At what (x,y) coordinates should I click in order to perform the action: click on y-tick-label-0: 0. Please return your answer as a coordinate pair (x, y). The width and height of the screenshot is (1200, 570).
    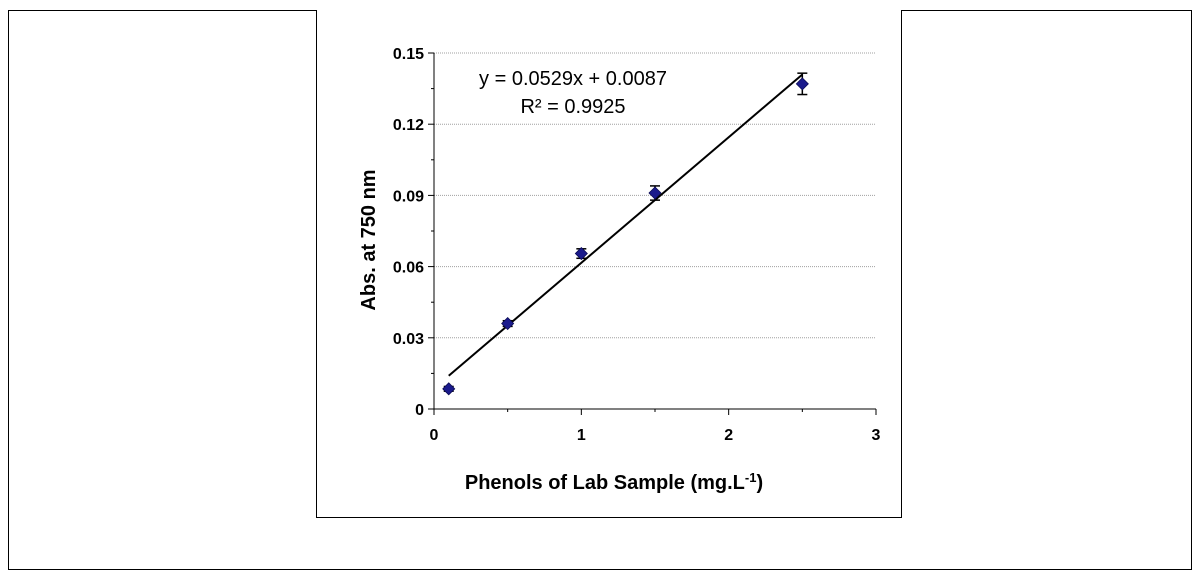
    Looking at the image, I should click on (419, 410).